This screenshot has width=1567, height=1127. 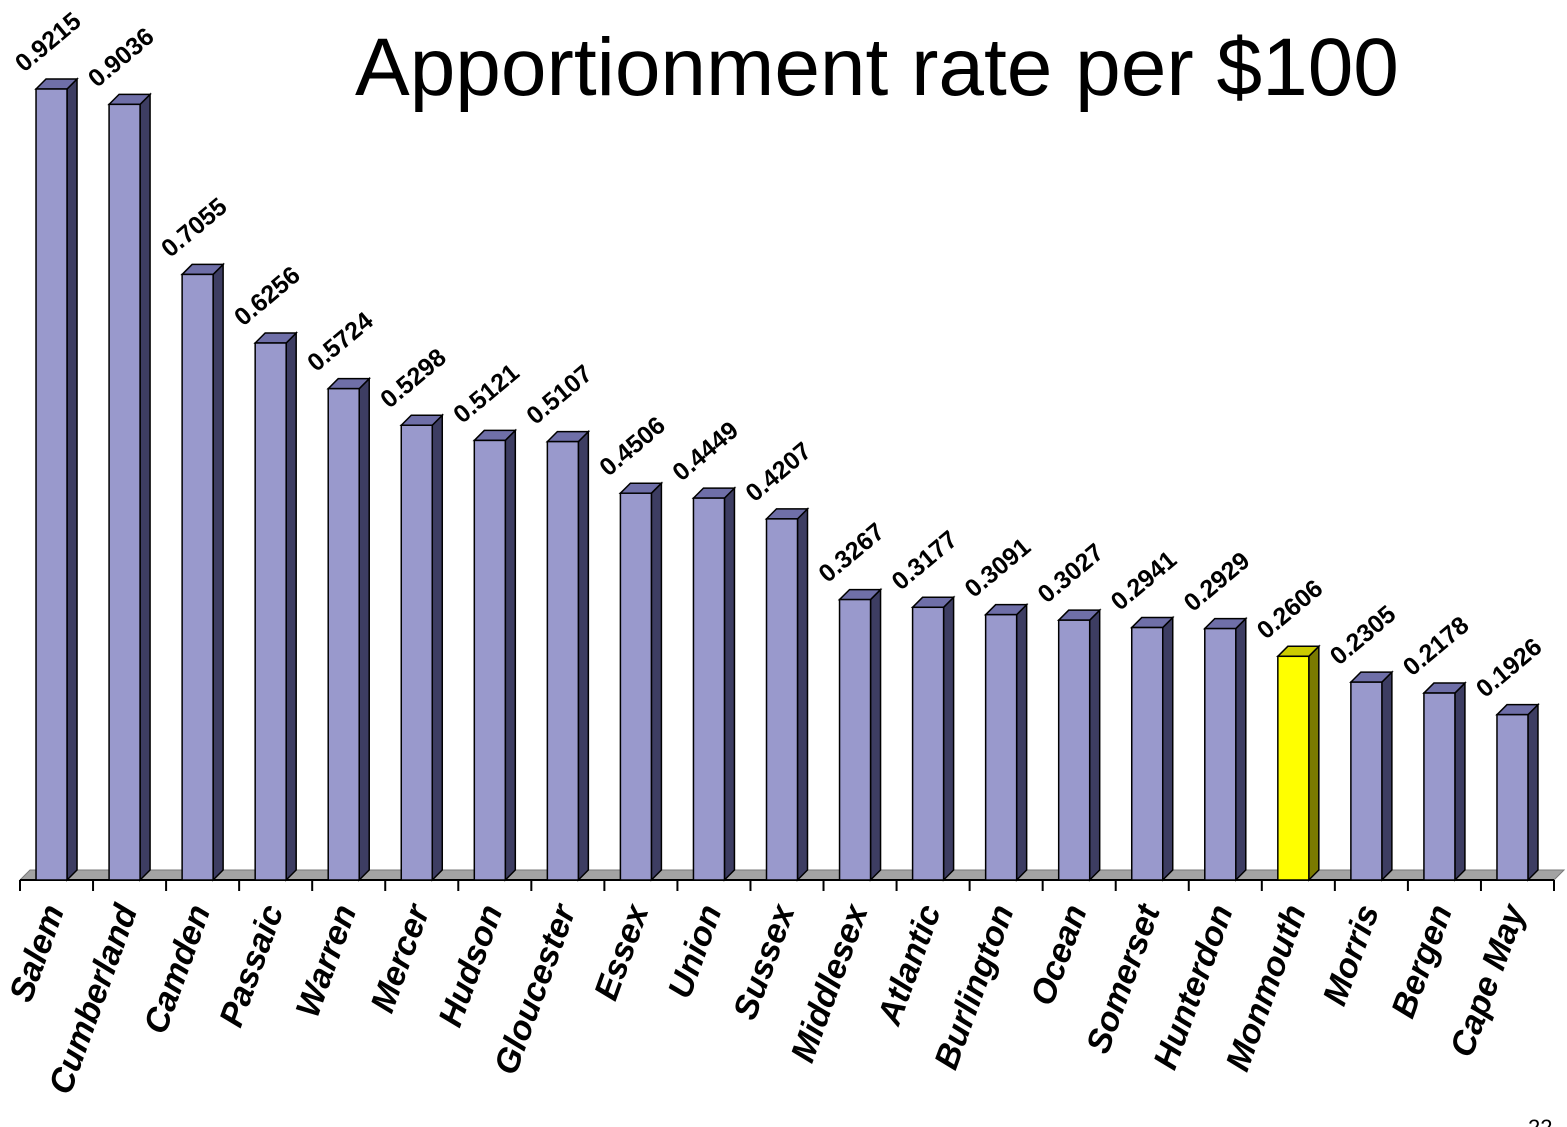 What do you see at coordinates (1363, 635) in the screenshot?
I see `value-label: 0.2305` at bounding box center [1363, 635].